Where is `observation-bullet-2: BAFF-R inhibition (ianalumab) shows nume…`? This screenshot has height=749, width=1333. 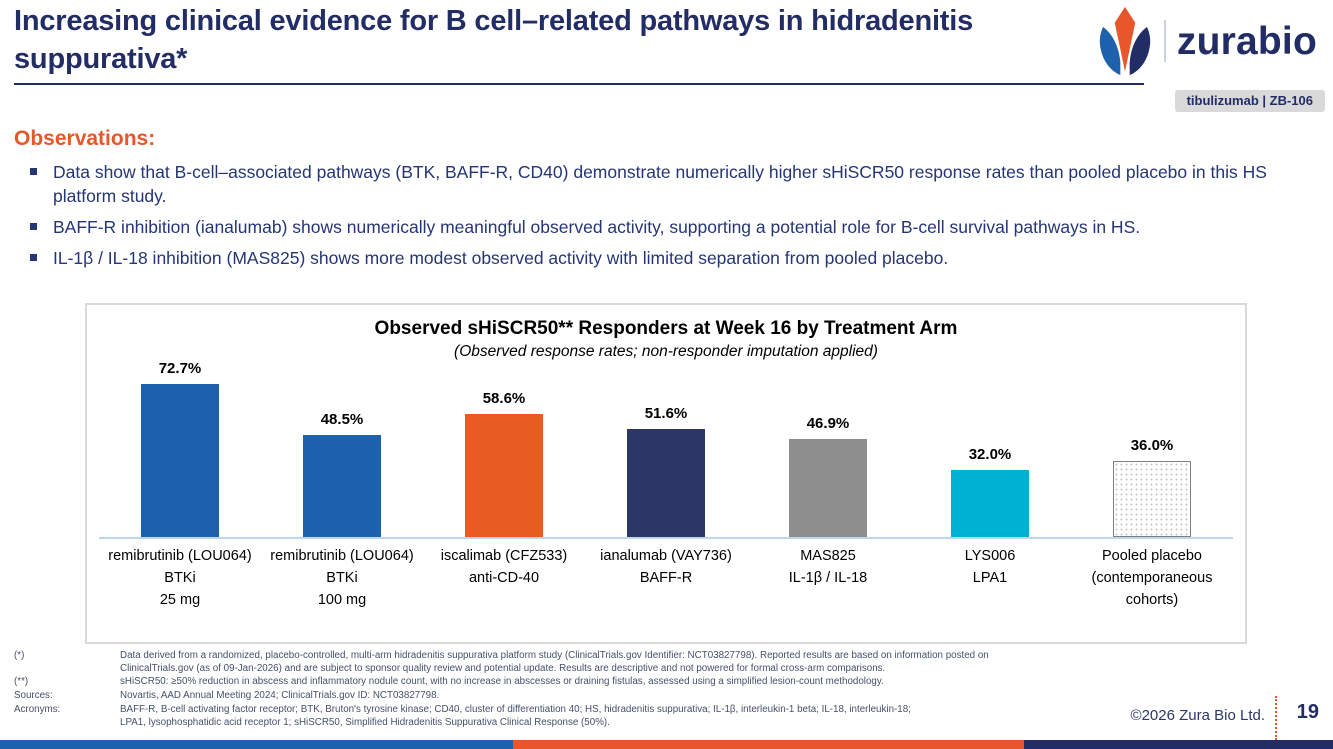
observation-bullet-2: BAFF-R inhibition (ianalumab) shows nume… is located at coordinates (676, 227).